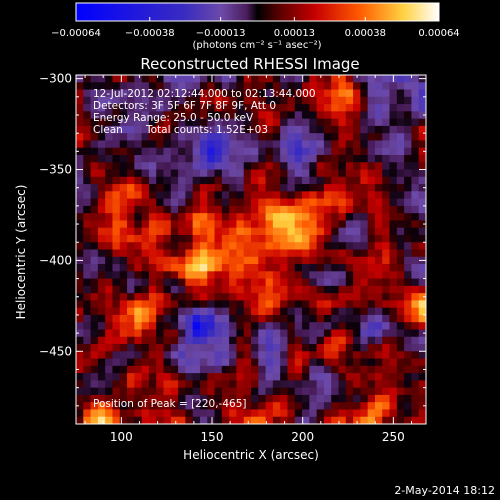 This screenshot has width=500, height=500. What do you see at coordinates (55, 351) in the screenshot?
I see `y-tick-label: −450` at bounding box center [55, 351].